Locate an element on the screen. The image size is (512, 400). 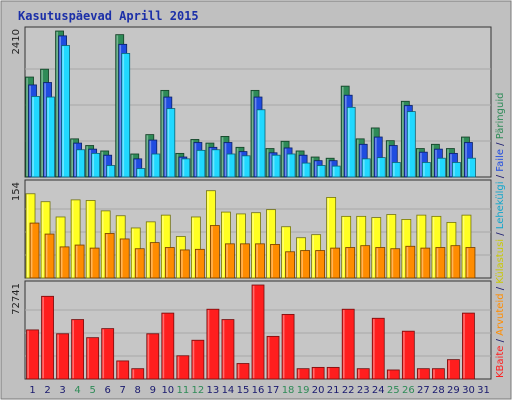
day-label-15: 15 is located at coordinates (243, 390).